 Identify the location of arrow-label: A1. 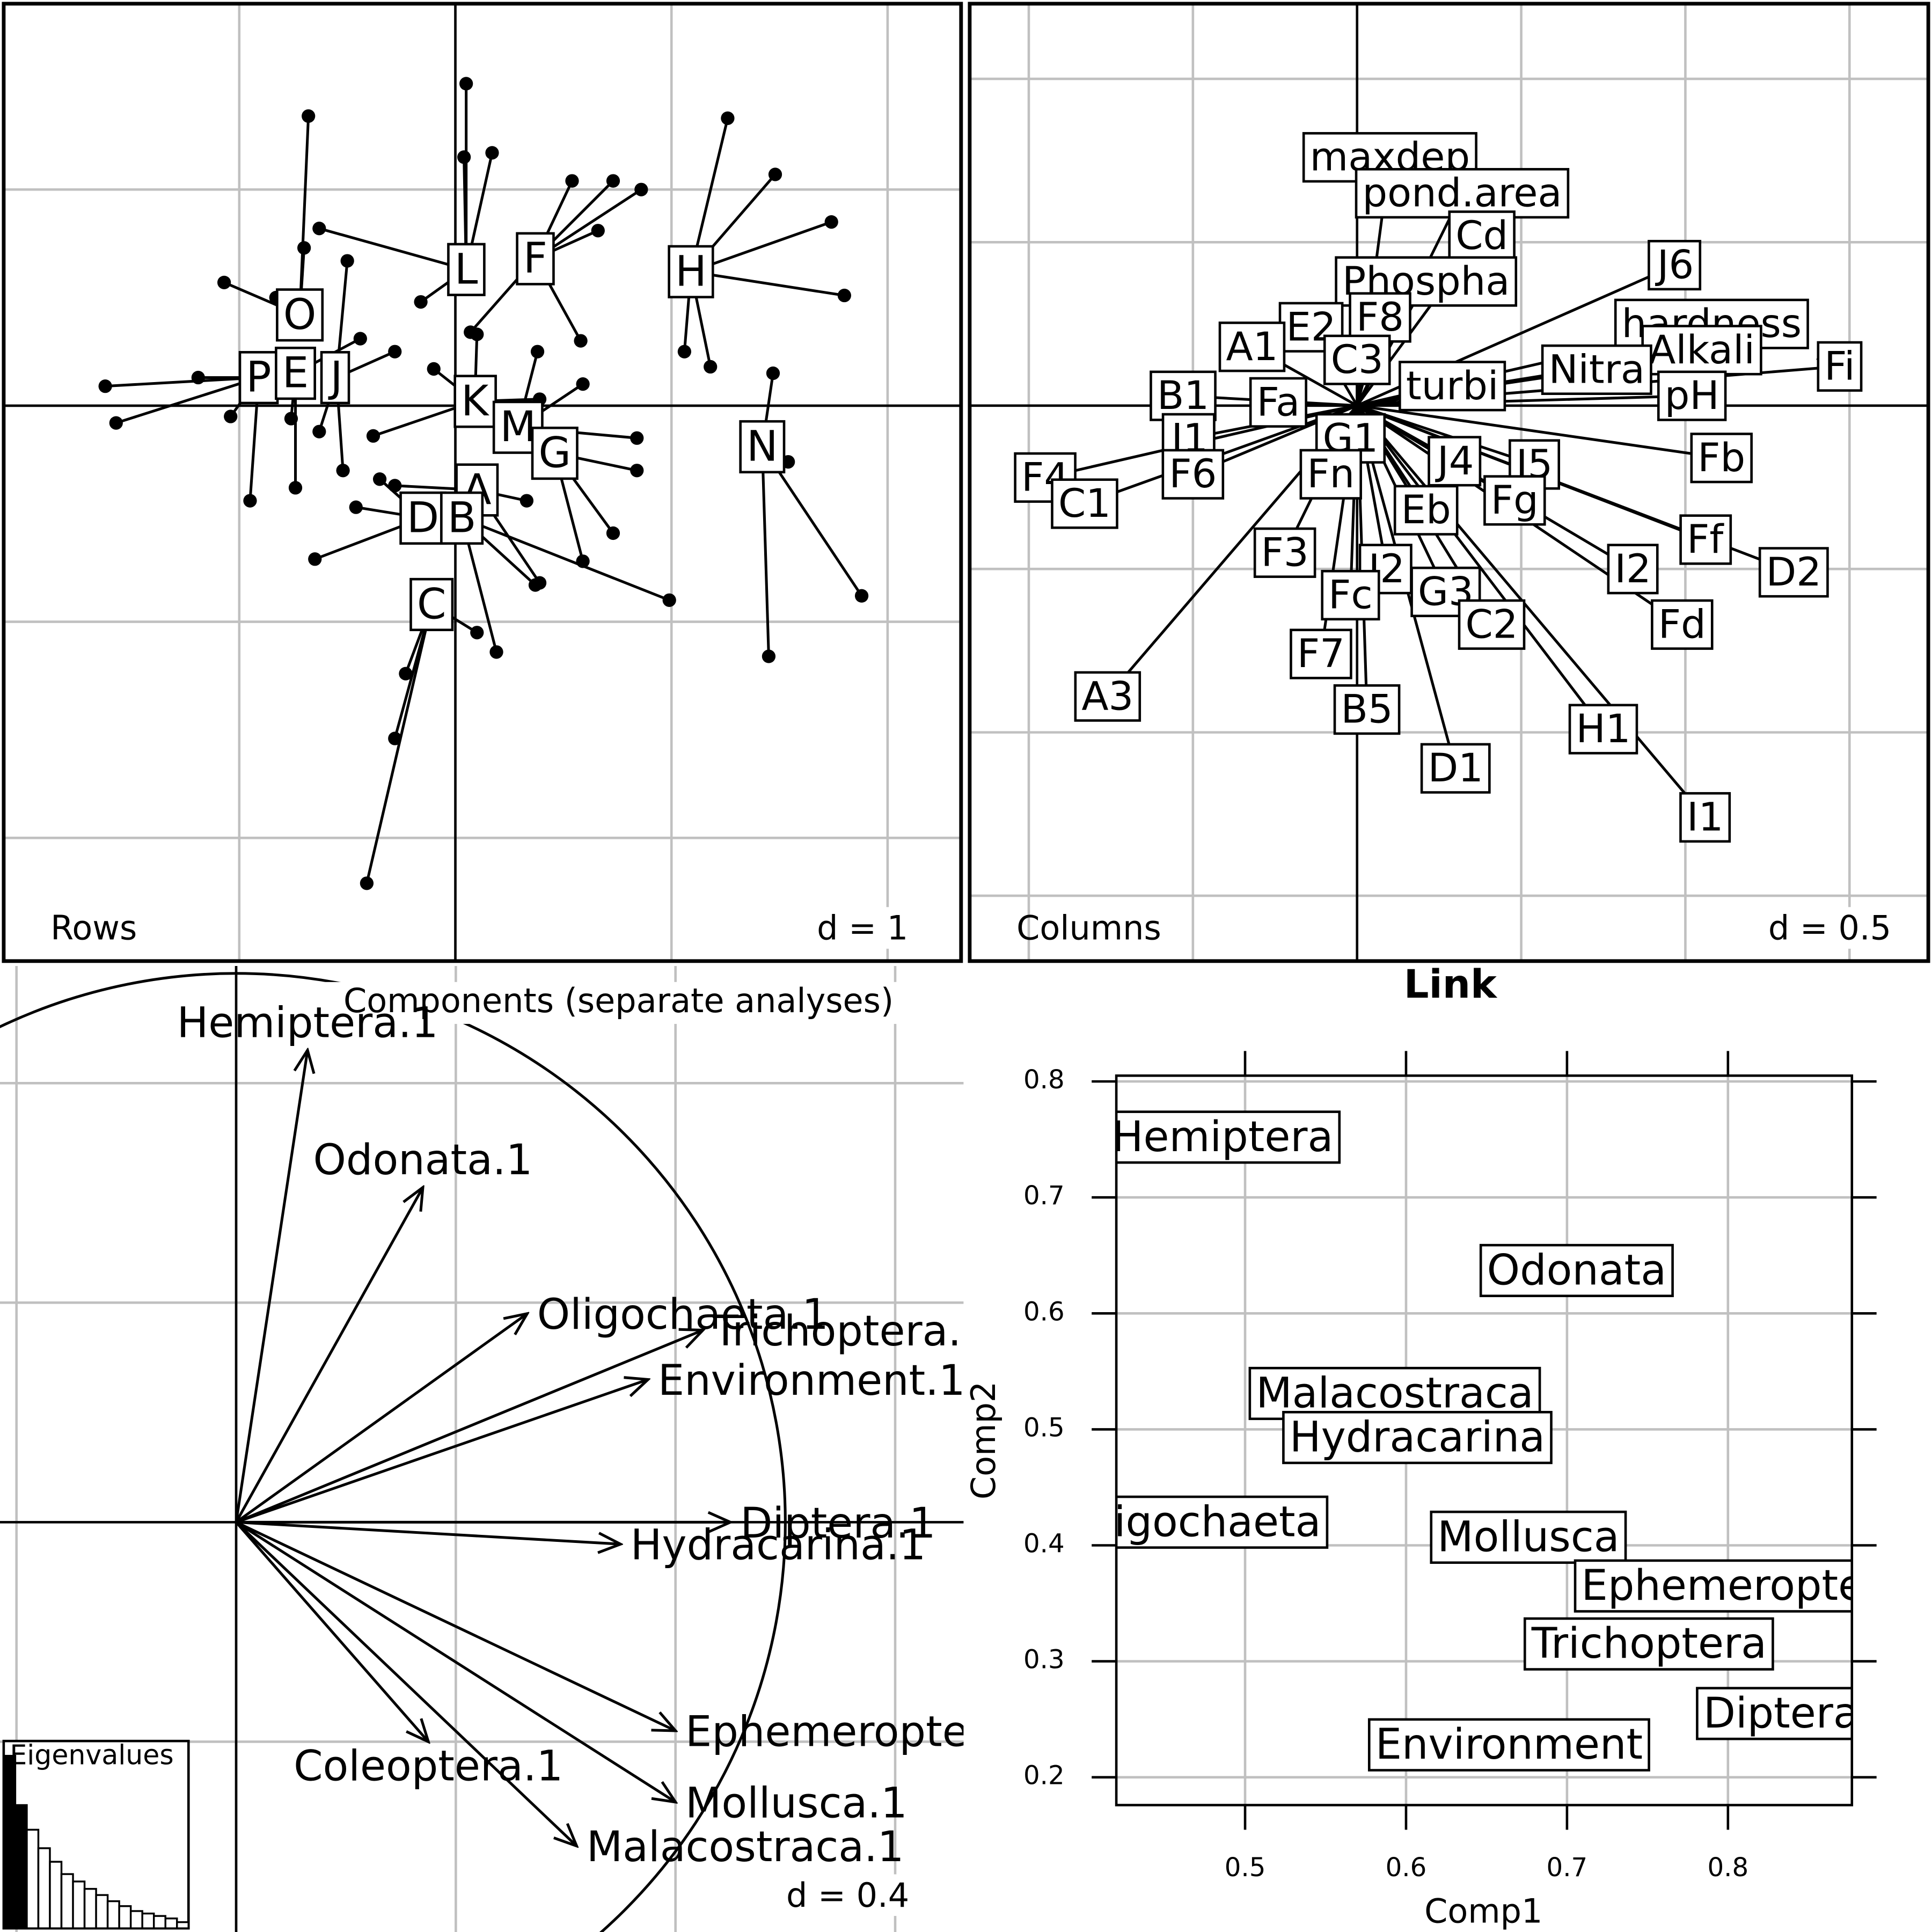
(1252, 347).